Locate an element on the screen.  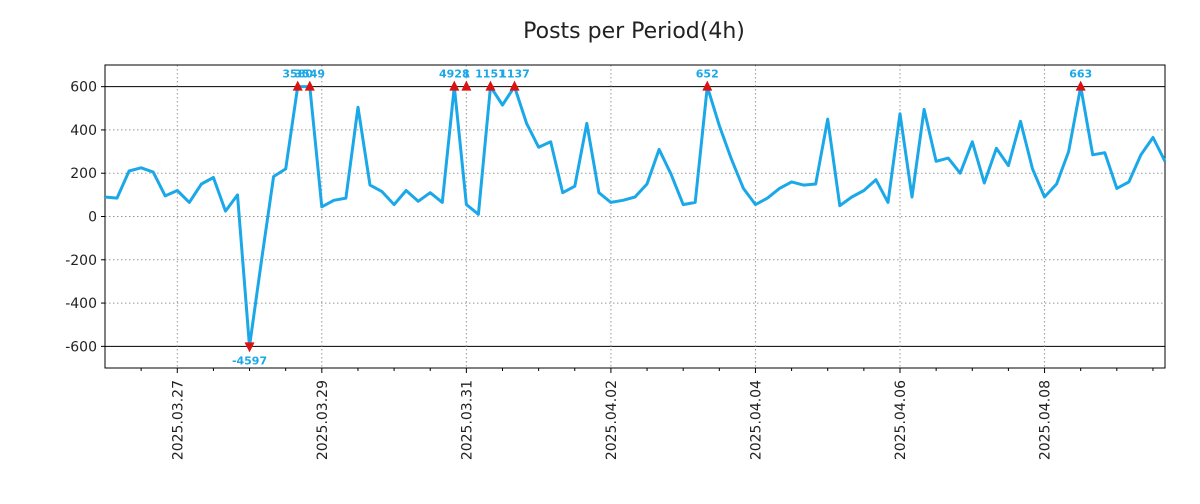
data-label: 3549 is located at coordinates (309, 74).